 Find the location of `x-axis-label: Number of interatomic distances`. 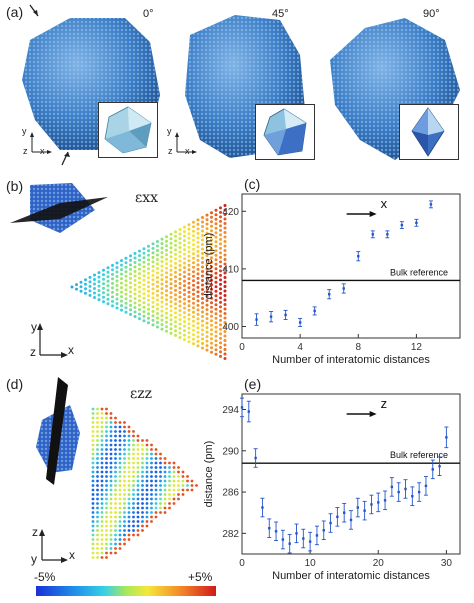

x-axis-label: Number of interatomic distances is located at coordinates (351, 576).